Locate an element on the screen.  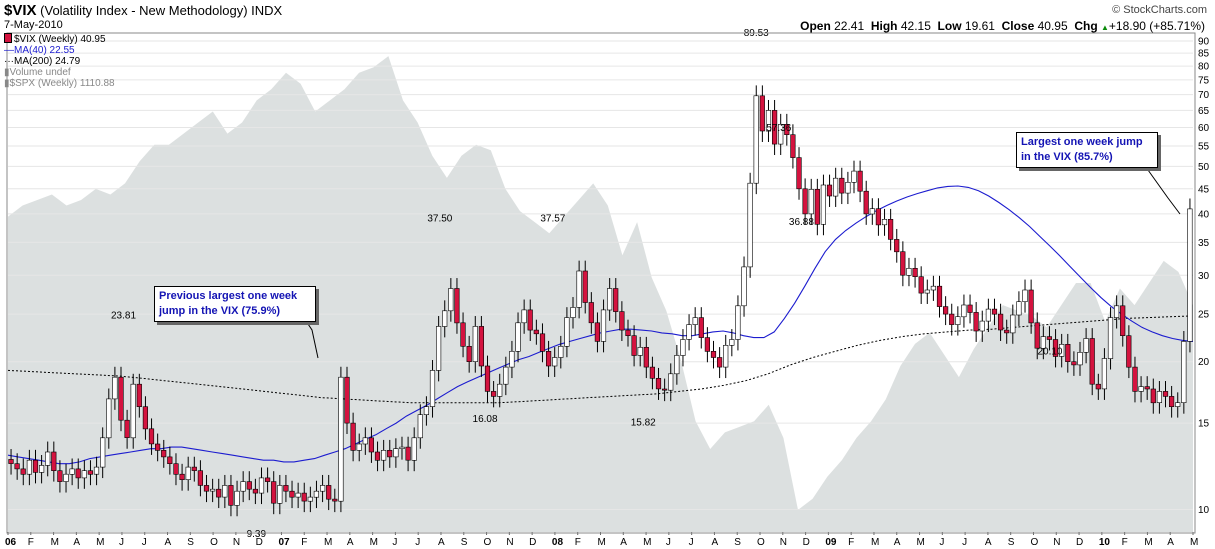
chg-value: +18.90 (+85.71%) is located at coordinates (1156, 26).